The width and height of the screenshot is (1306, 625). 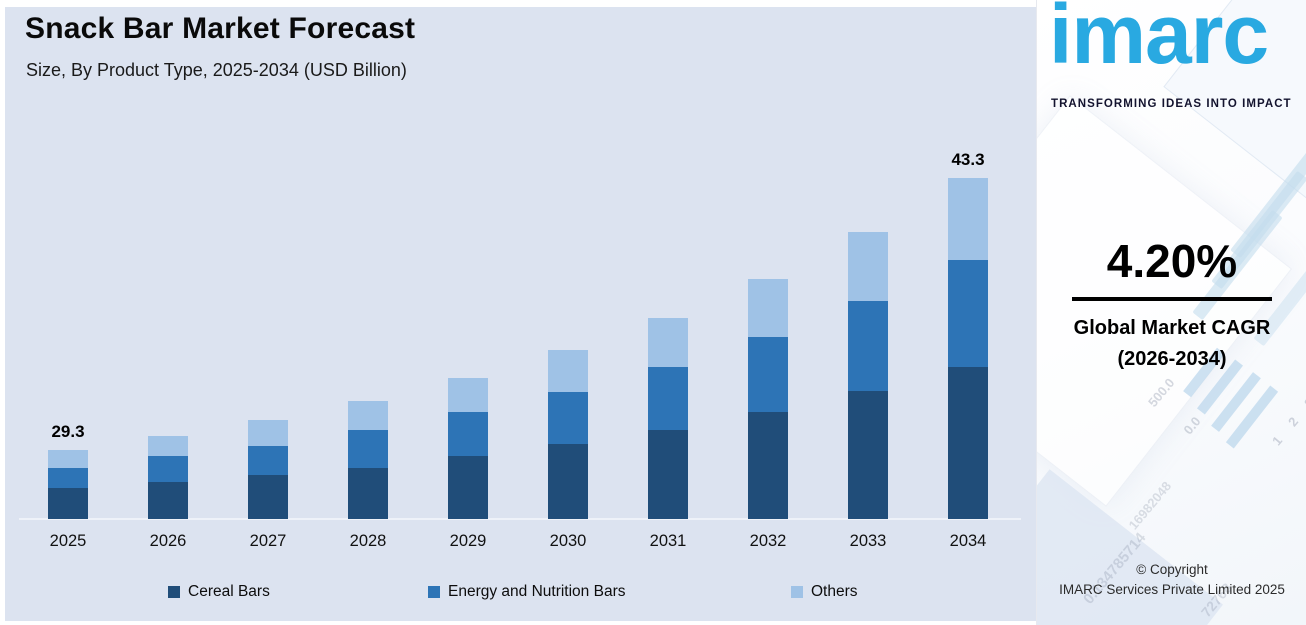 What do you see at coordinates (768, 541) in the screenshot?
I see `x-axis-label-2032: 2032` at bounding box center [768, 541].